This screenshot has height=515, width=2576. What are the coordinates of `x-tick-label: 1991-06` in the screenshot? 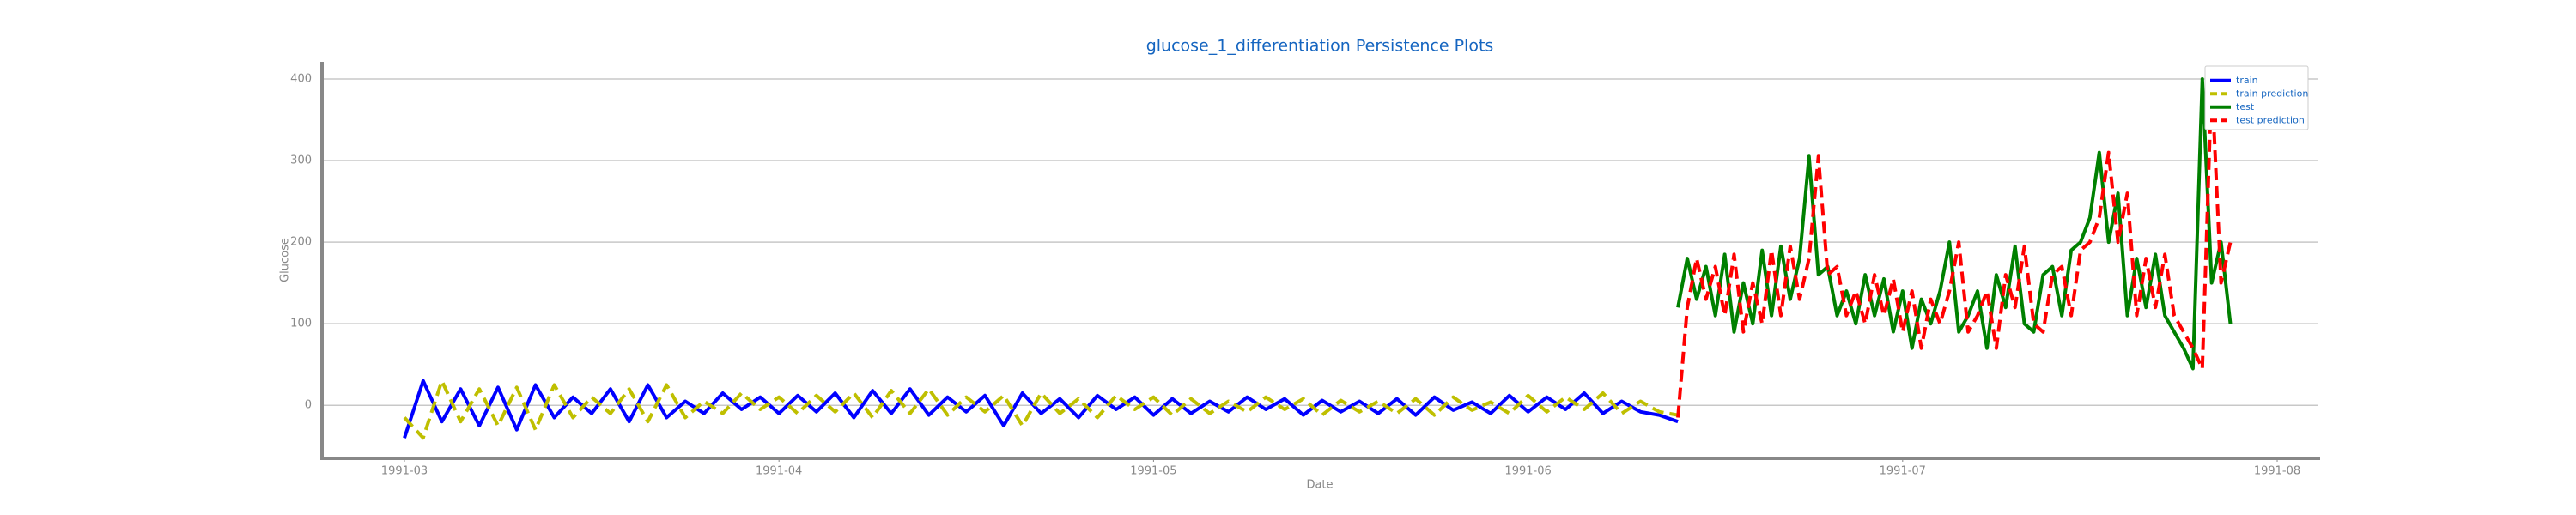 It's located at (1528, 471).